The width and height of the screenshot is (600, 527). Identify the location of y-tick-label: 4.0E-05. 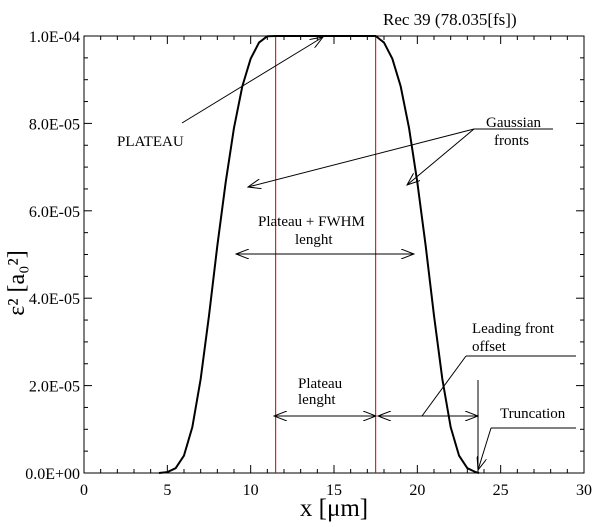
(54, 299).